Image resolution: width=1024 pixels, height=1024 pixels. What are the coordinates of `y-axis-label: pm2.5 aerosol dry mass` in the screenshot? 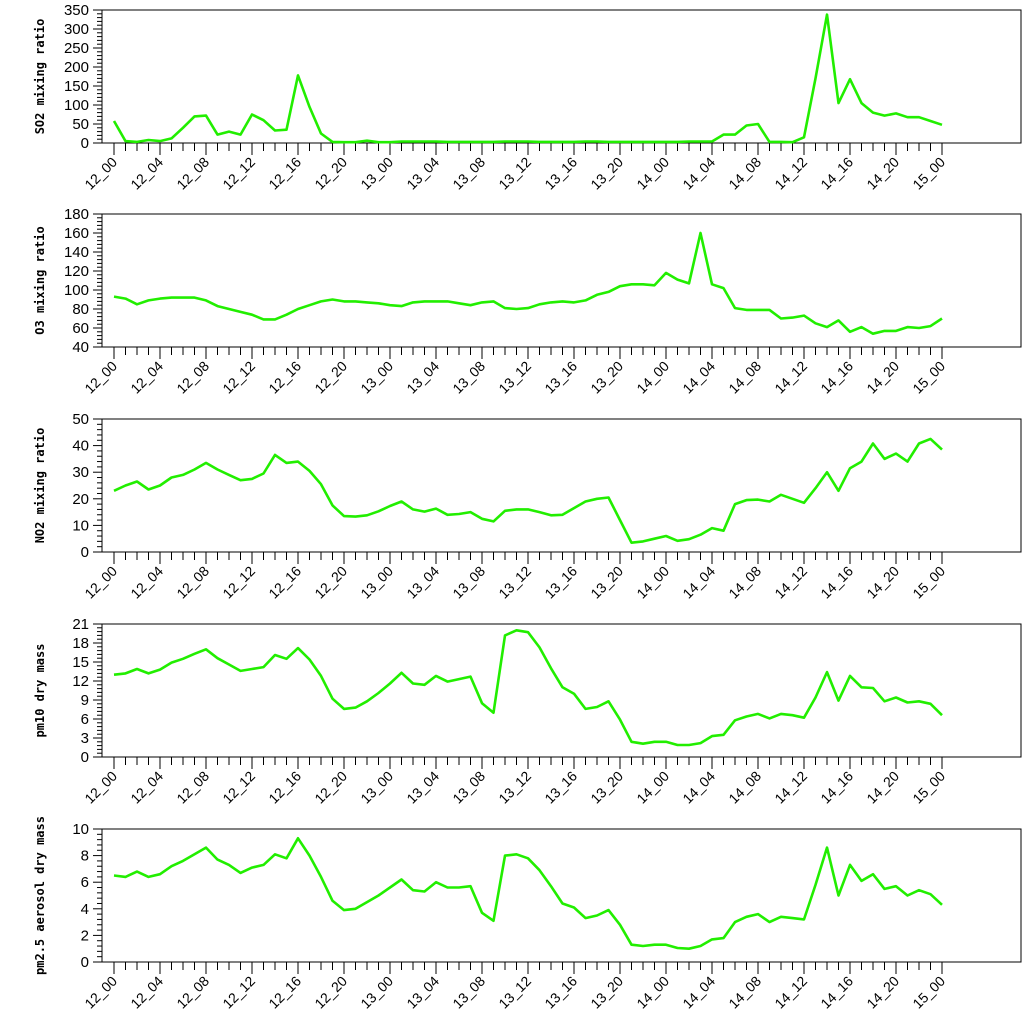 It's located at (40, 895).